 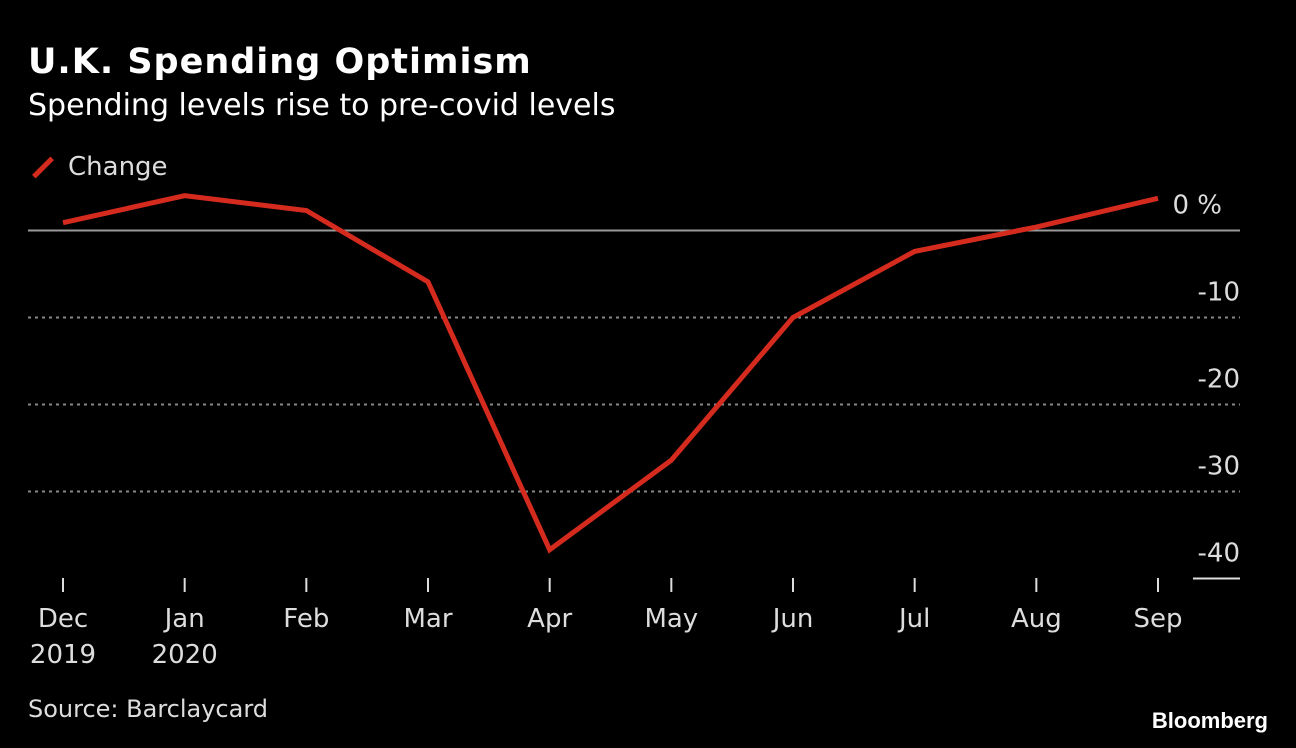 What do you see at coordinates (184, 619) in the screenshot?
I see `x-tick-label: Jan` at bounding box center [184, 619].